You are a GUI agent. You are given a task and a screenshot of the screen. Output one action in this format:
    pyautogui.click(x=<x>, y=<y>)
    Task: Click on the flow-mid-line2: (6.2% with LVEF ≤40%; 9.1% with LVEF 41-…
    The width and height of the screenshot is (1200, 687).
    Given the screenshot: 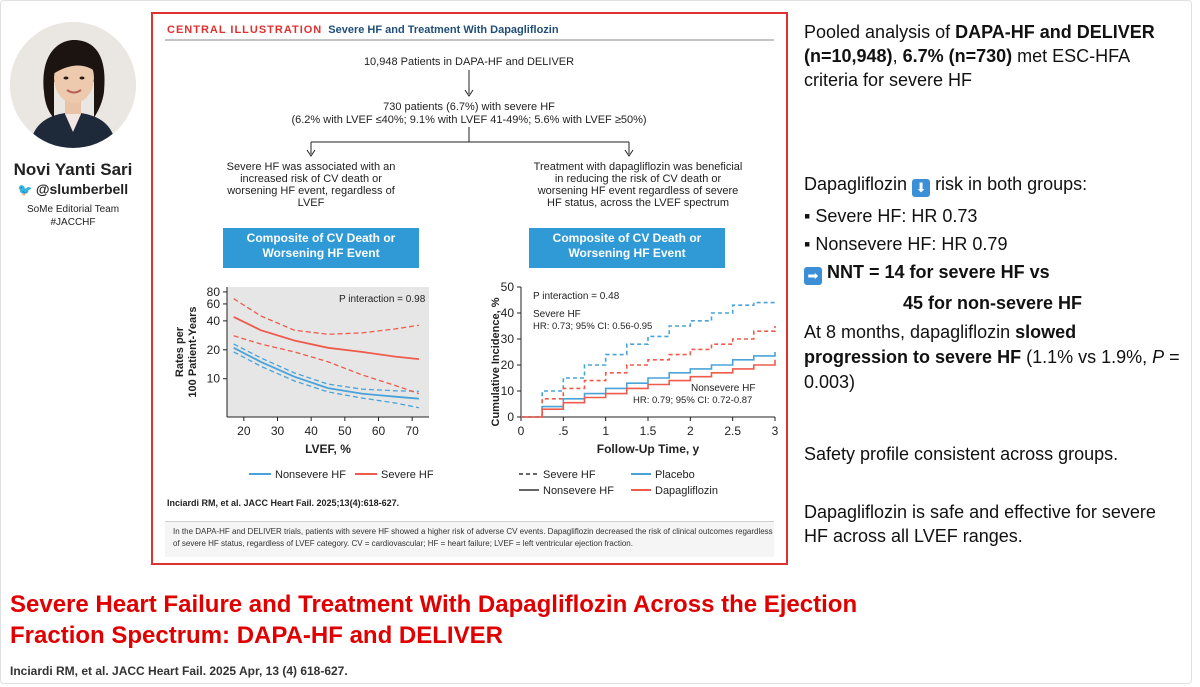 What is the action you would take?
    pyautogui.click(x=469, y=120)
    